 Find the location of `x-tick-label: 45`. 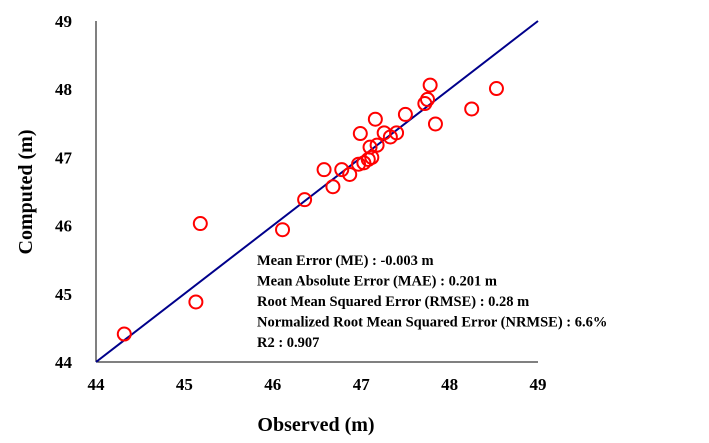

x-tick-label: 45 is located at coordinates (184, 384).